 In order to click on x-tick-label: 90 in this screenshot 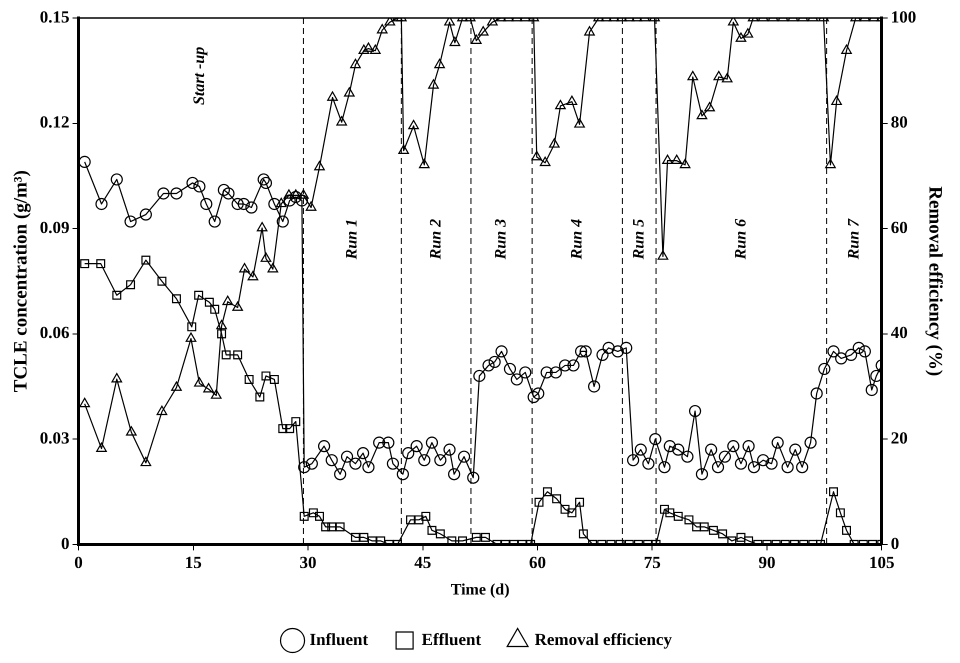, I will do `click(767, 562)`.